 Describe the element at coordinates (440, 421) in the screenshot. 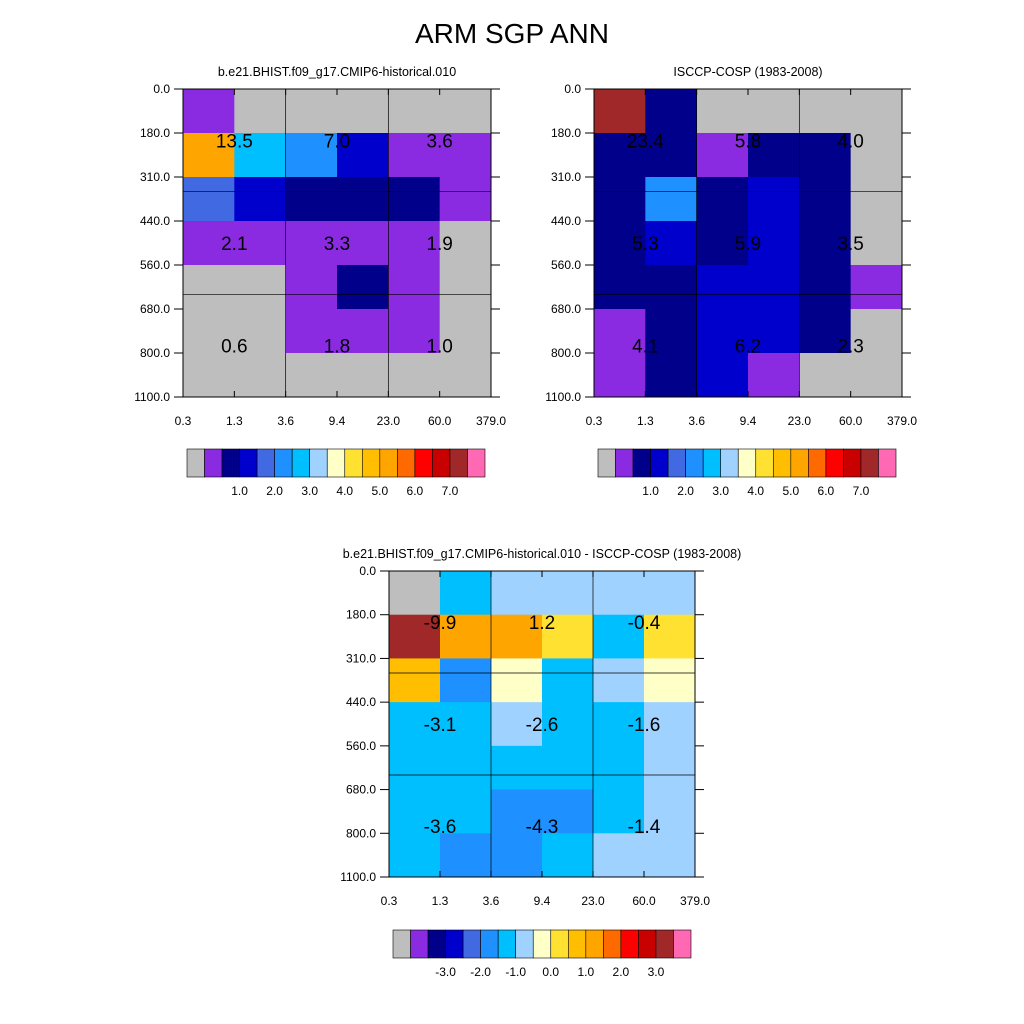

I see `x-tick-label: 60.0` at that location.